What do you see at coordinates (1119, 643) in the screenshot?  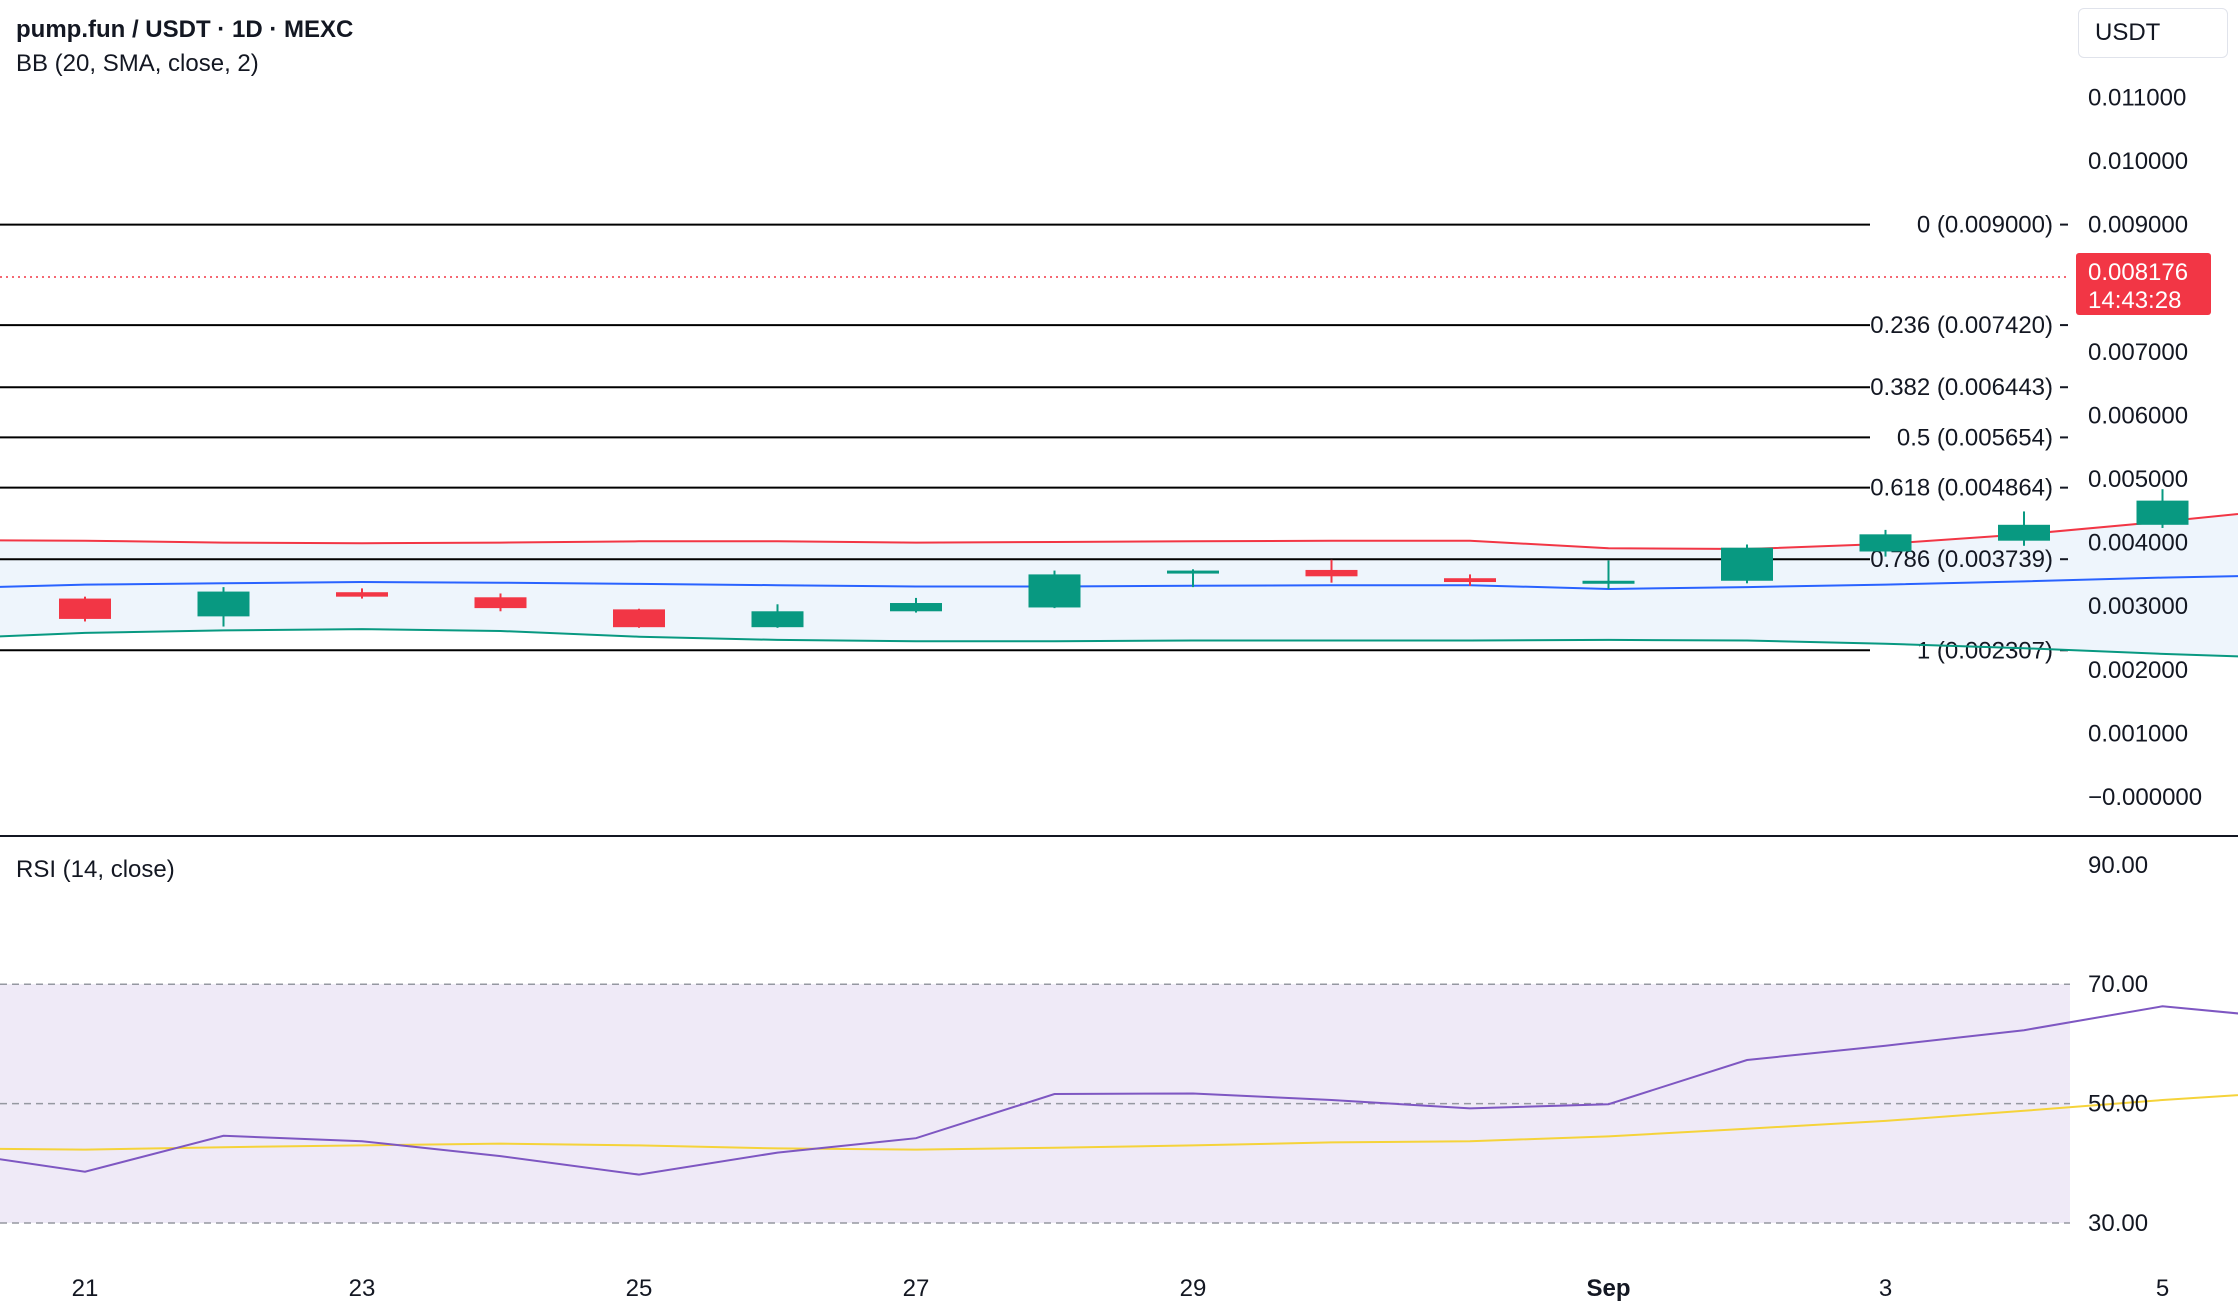 I see `bollinger-lower-line` at bounding box center [1119, 643].